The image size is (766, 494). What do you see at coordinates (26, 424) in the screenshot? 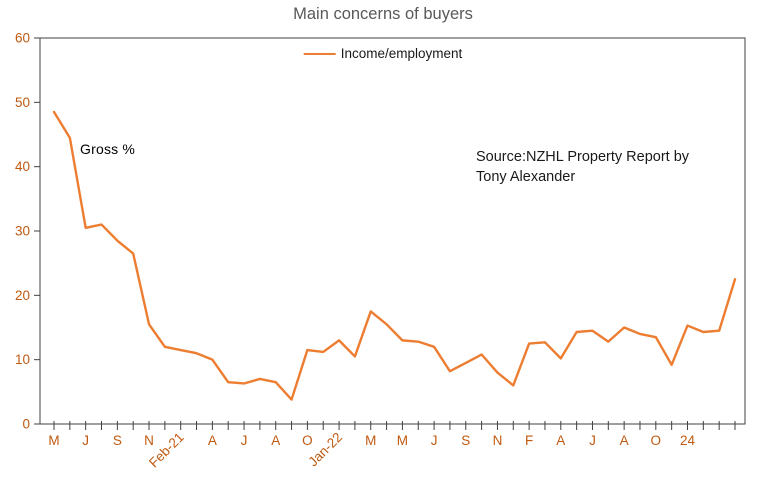
I see `svg-text: 0` at bounding box center [26, 424].